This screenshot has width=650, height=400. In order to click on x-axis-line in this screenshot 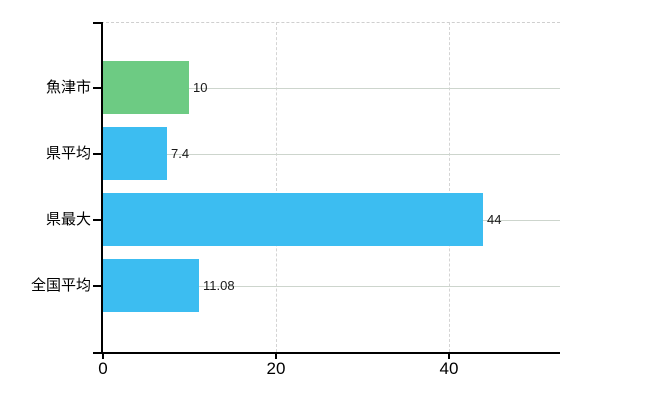, I will do `click(330, 353)`.